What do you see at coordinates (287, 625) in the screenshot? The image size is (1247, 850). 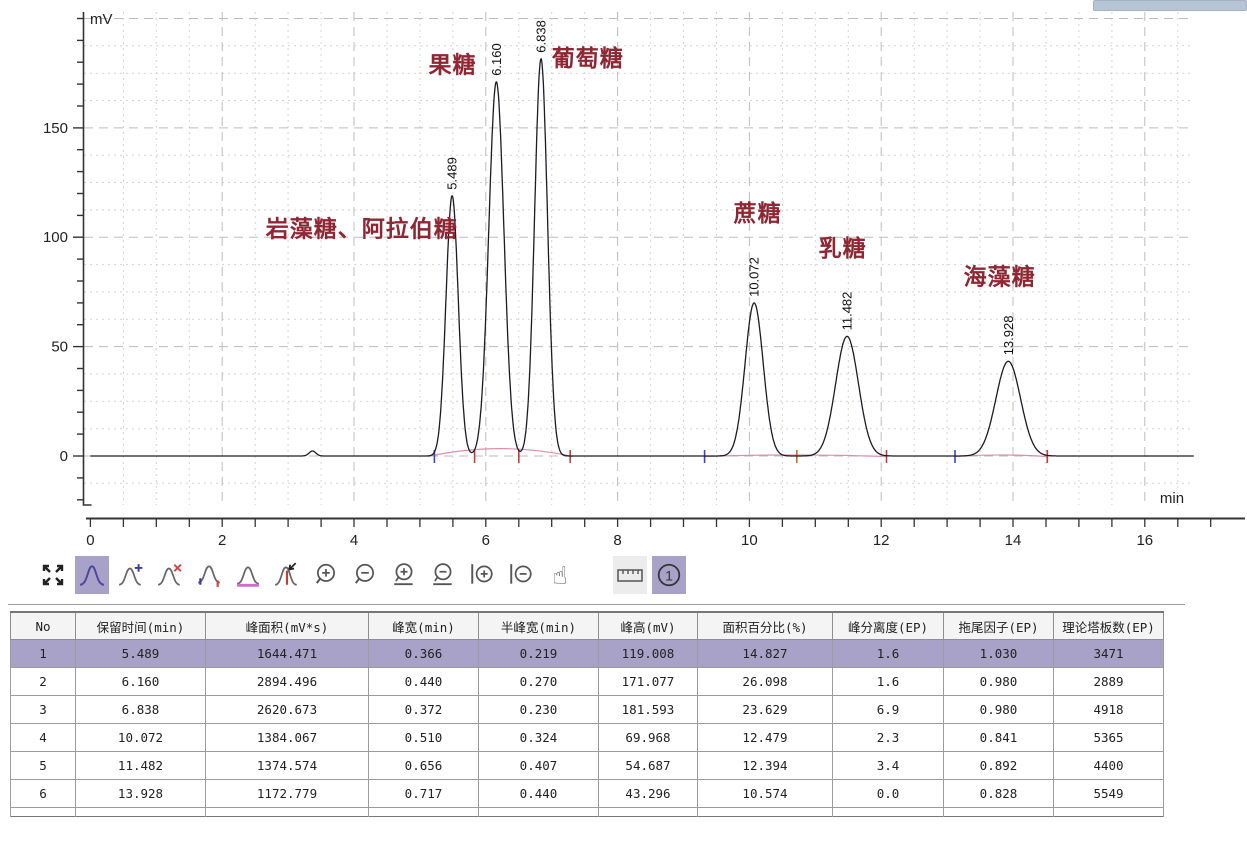 I see `column-header: 峰面积(mV*s)` at bounding box center [287, 625].